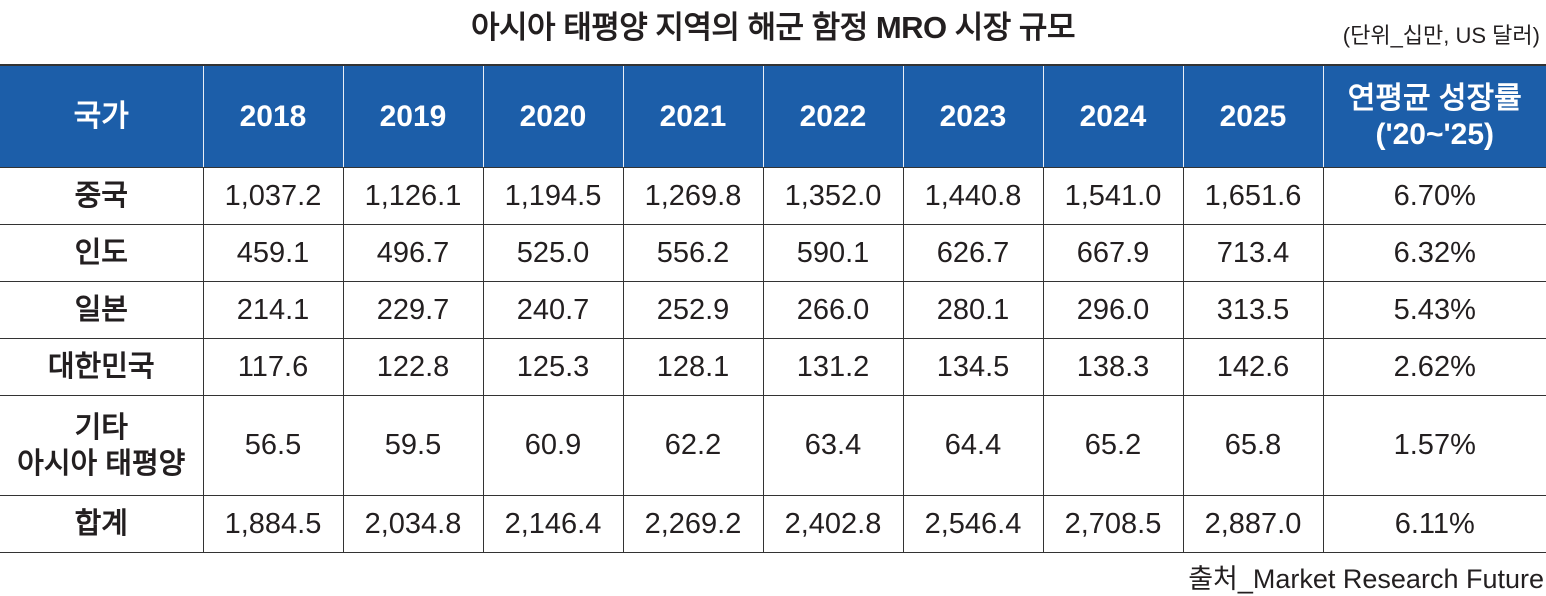 The width and height of the screenshot is (1546, 596). What do you see at coordinates (273, 446) in the screenshot?
I see `value-cell: 56.5` at bounding box center [273, 446].